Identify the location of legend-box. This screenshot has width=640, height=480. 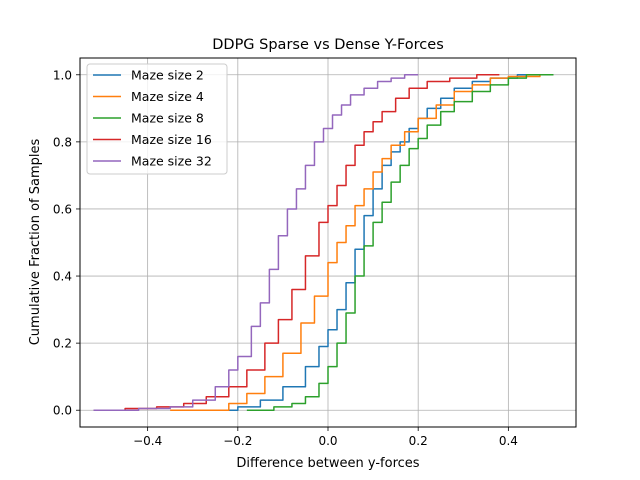
(157, 119).